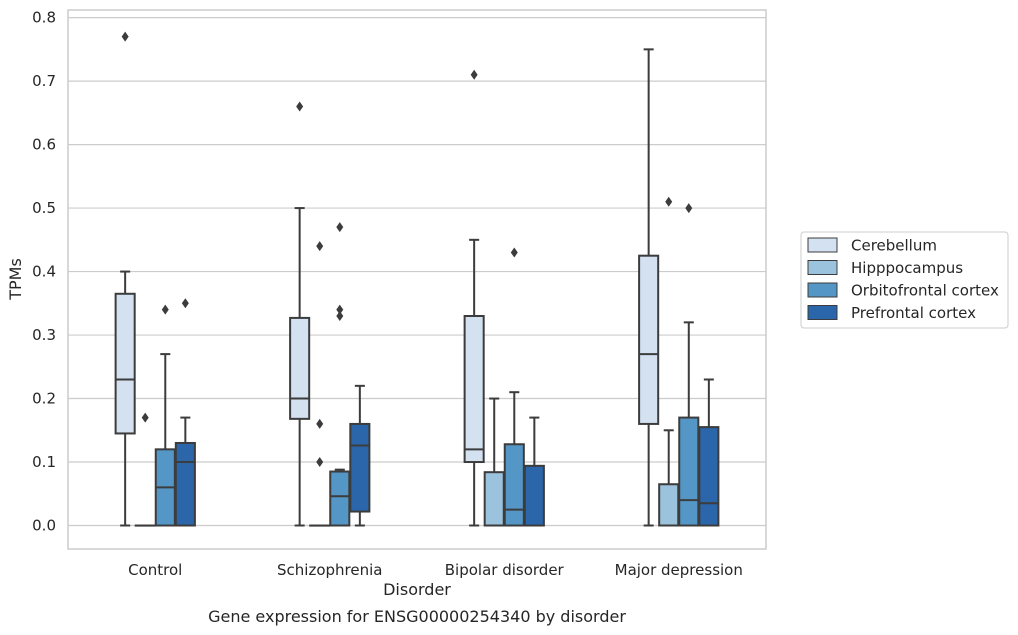 The width and height of the screenshot is (1018, 635). Describe the element at coordinates (44, 462) in the screenshot. I see `y-tick-label: 0.1` at that location.